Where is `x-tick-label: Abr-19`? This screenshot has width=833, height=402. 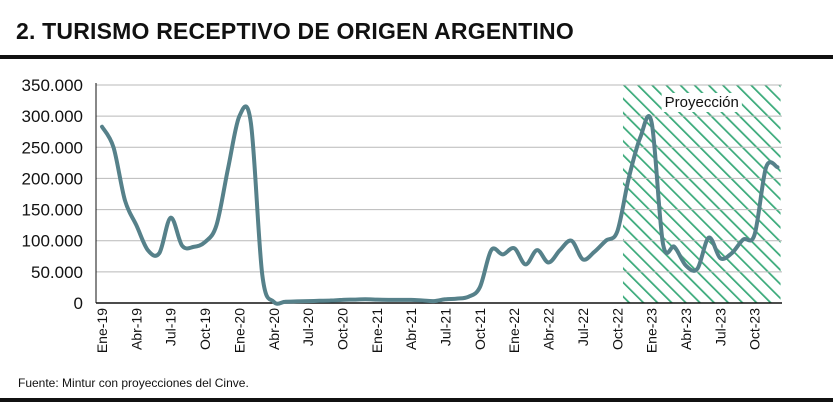
x-tick-label: Abr-19 is located at coordinates (136, 329).